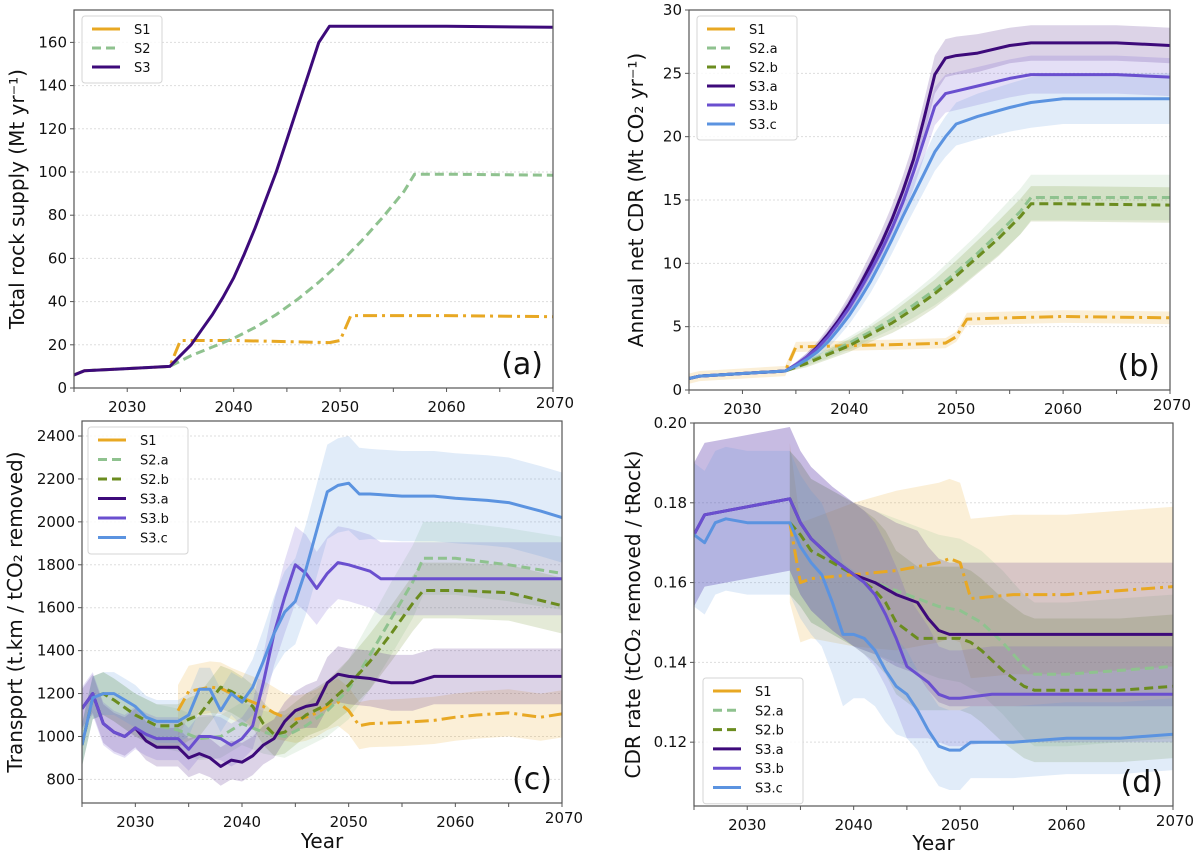 This screenshot has height=853, width=1200. What do you see at coordinates (753, 741) in the screenshot?
I see `legend-box-d` at bounding box center [753, 741].